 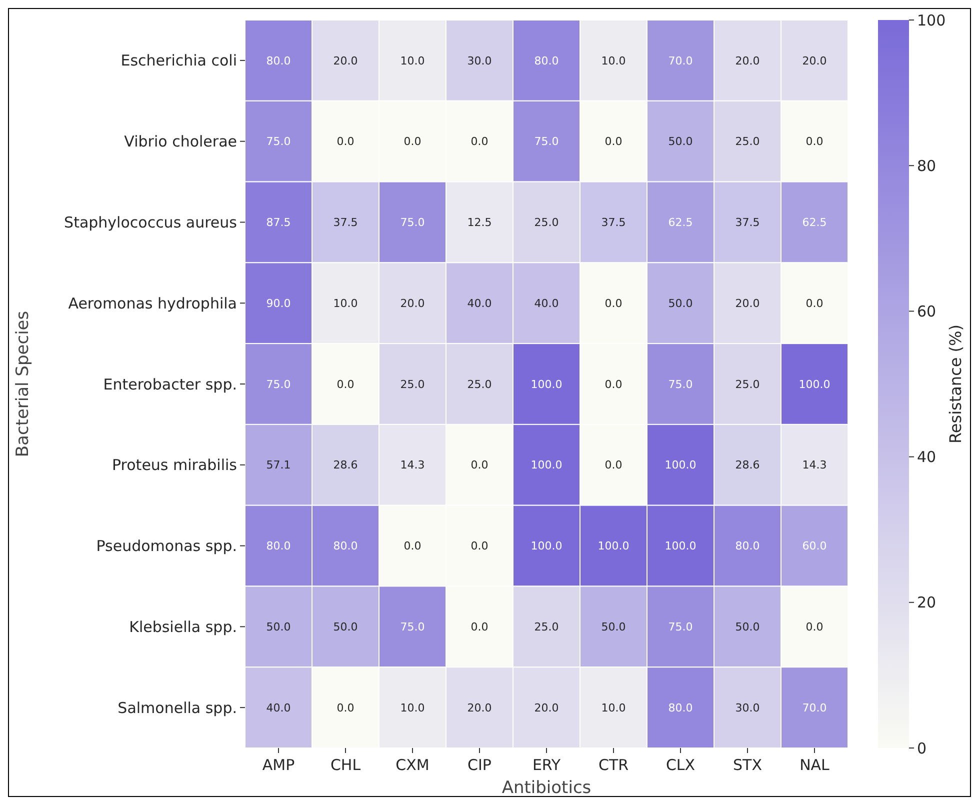 What do you see at coordinates (346, 765) in the screenshot?
I see `x-tick-label: CHL` at bounding box center [346, 765].